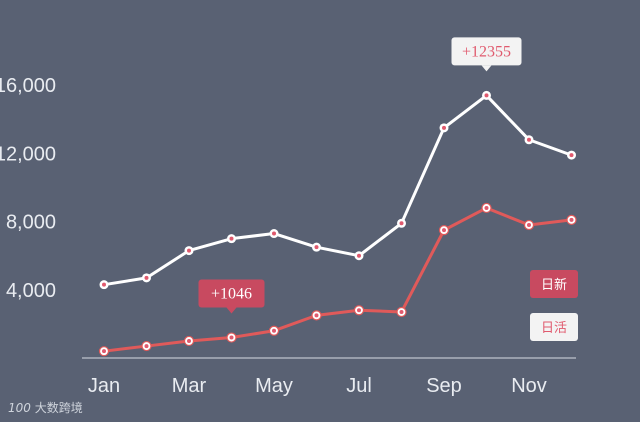 This screenshot has height=422, width=640. I want to click on watermark: 100 大数跨境, so click(45, 407).